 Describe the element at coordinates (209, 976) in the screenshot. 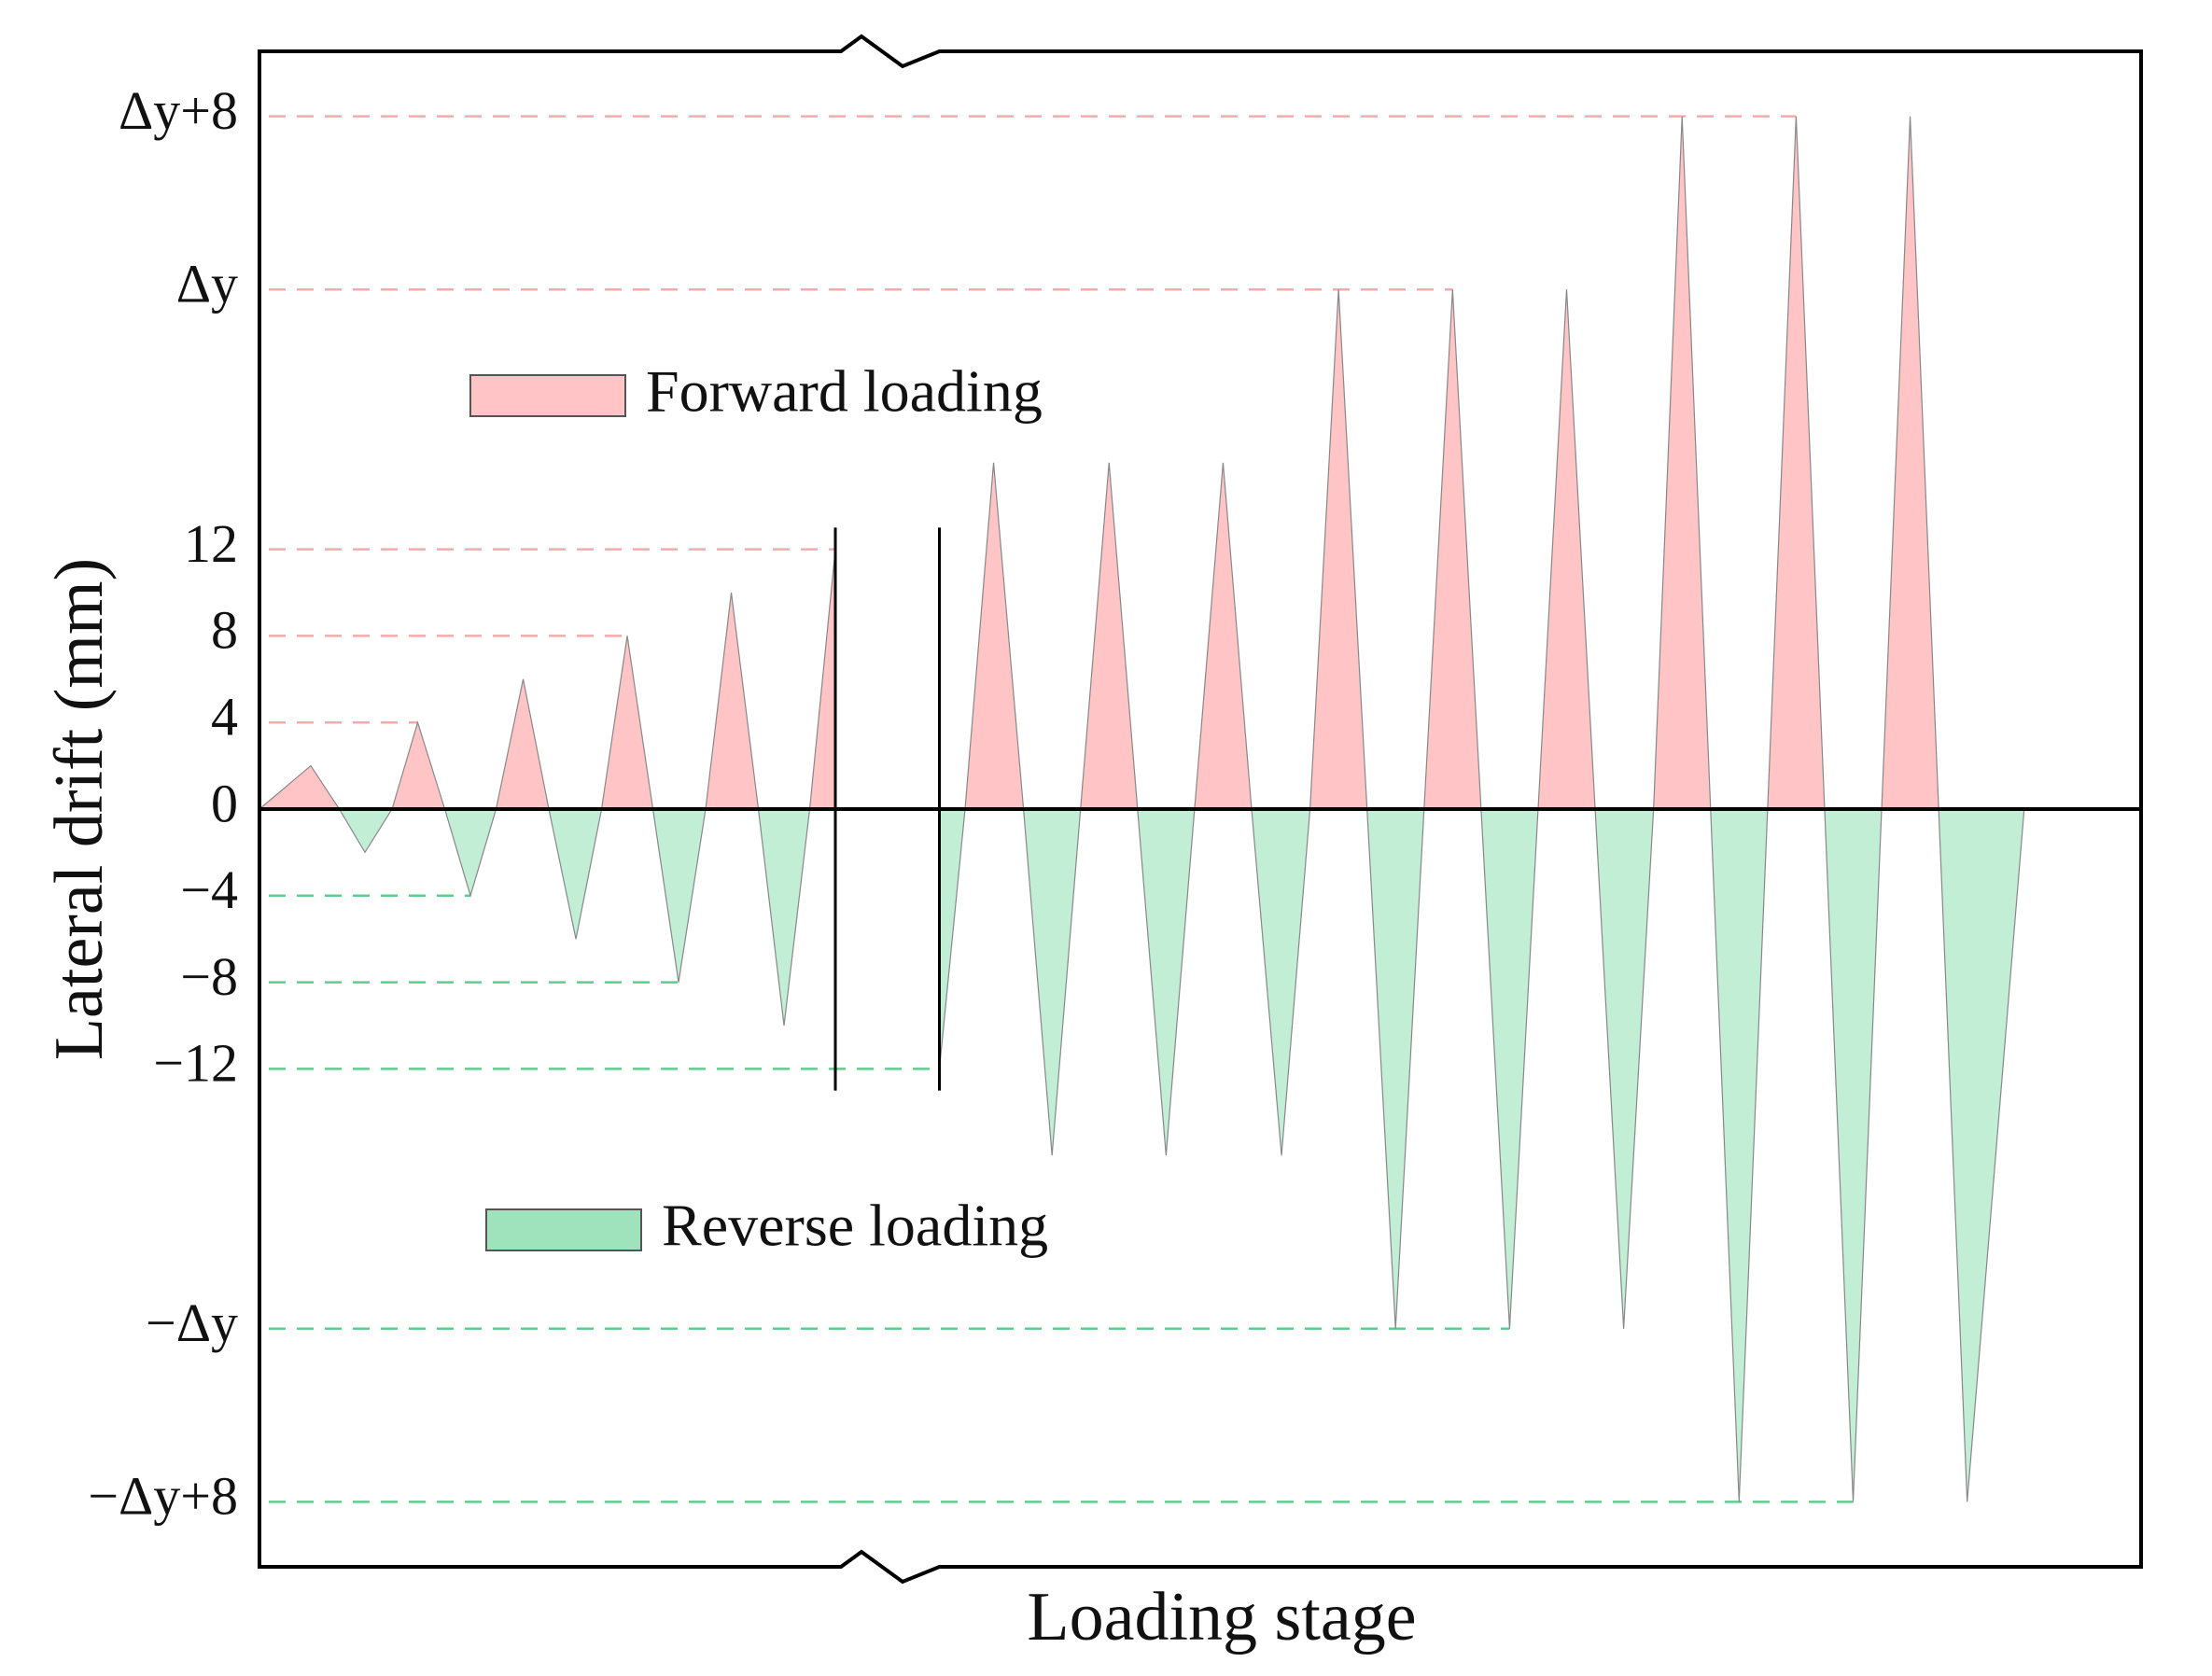

I see `y-tick-label: −8` at that location.